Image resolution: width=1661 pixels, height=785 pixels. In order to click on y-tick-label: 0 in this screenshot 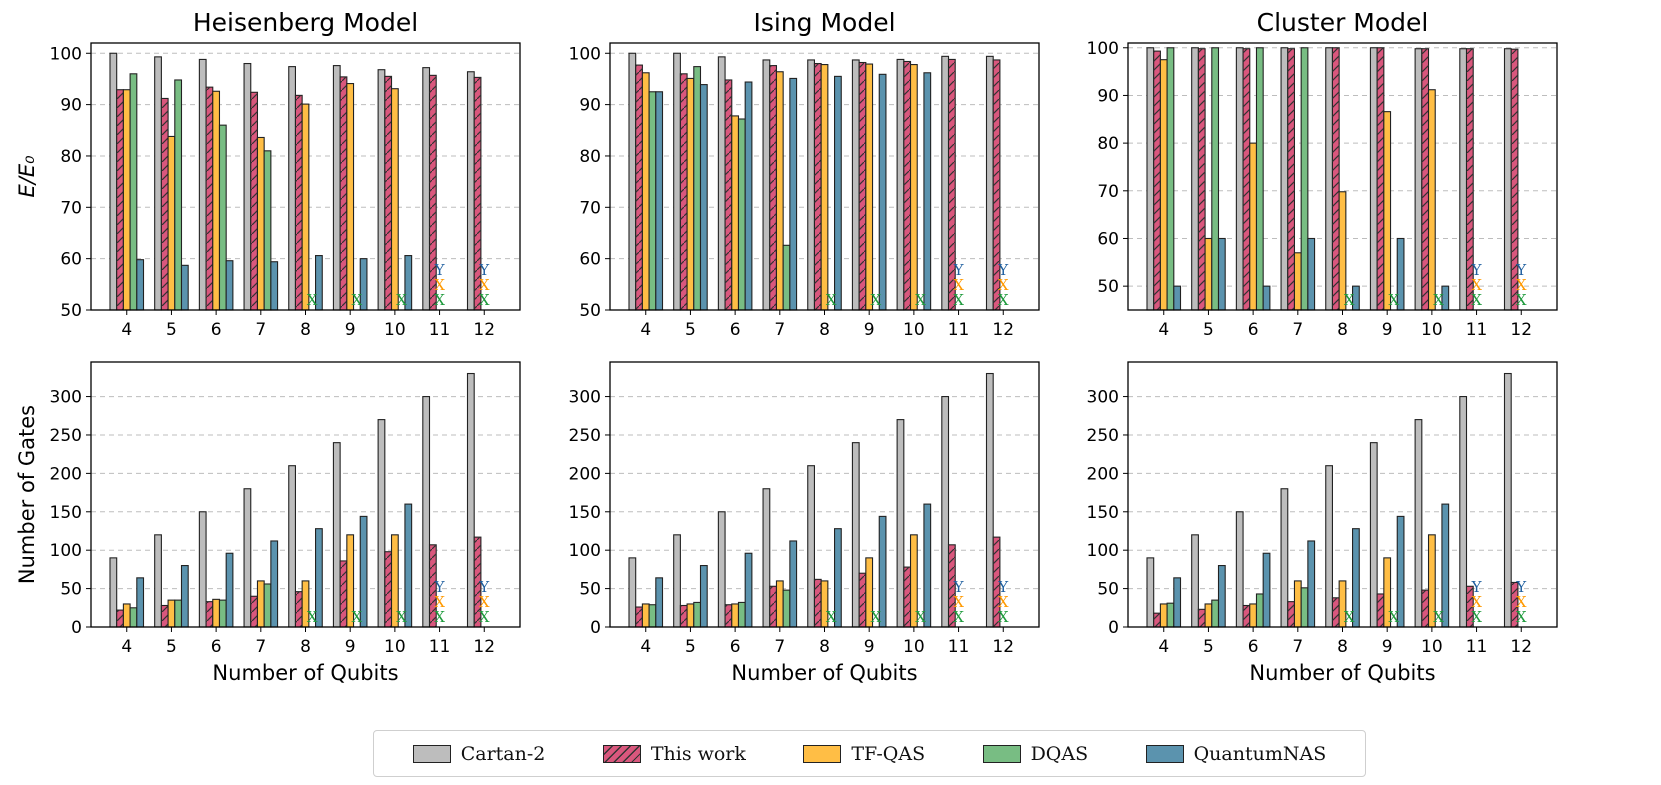, I will do `click(76, 628)`.